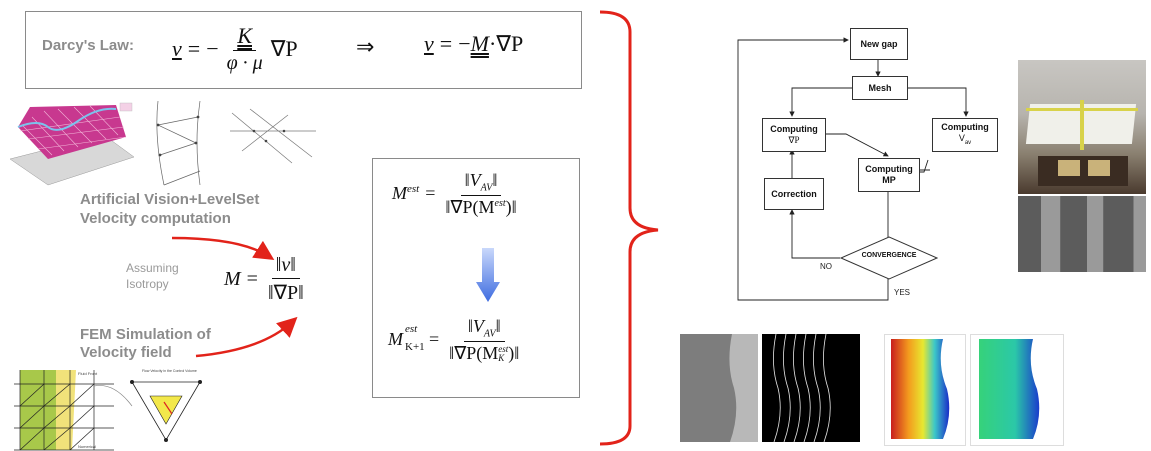 This screenshot has height=451, width=1151. What do you see at coordinates (965, 139) in the screenshot?
I see `computing-vav-line2: Vav` at bounding box center [965, 139].